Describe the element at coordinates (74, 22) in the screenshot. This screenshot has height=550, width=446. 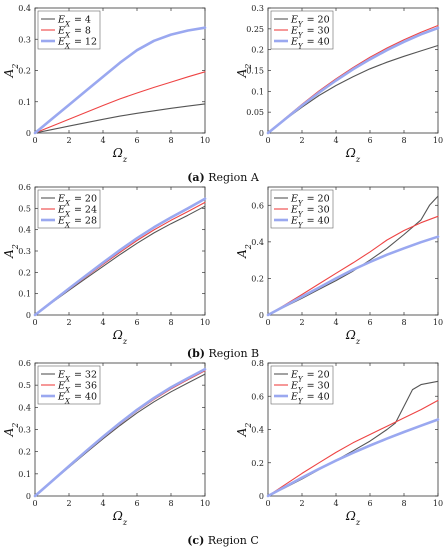
I see `legend-entry: EX = 4` at that location.